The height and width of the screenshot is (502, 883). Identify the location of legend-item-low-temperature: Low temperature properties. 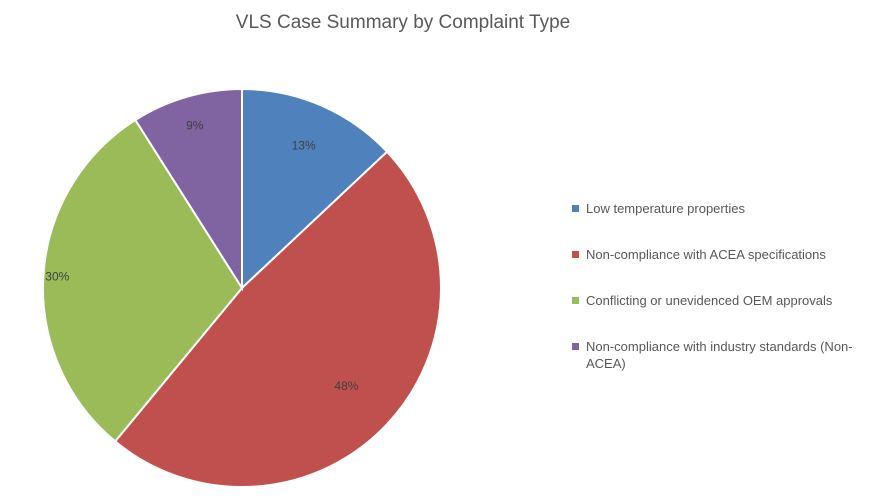
(722, 208).